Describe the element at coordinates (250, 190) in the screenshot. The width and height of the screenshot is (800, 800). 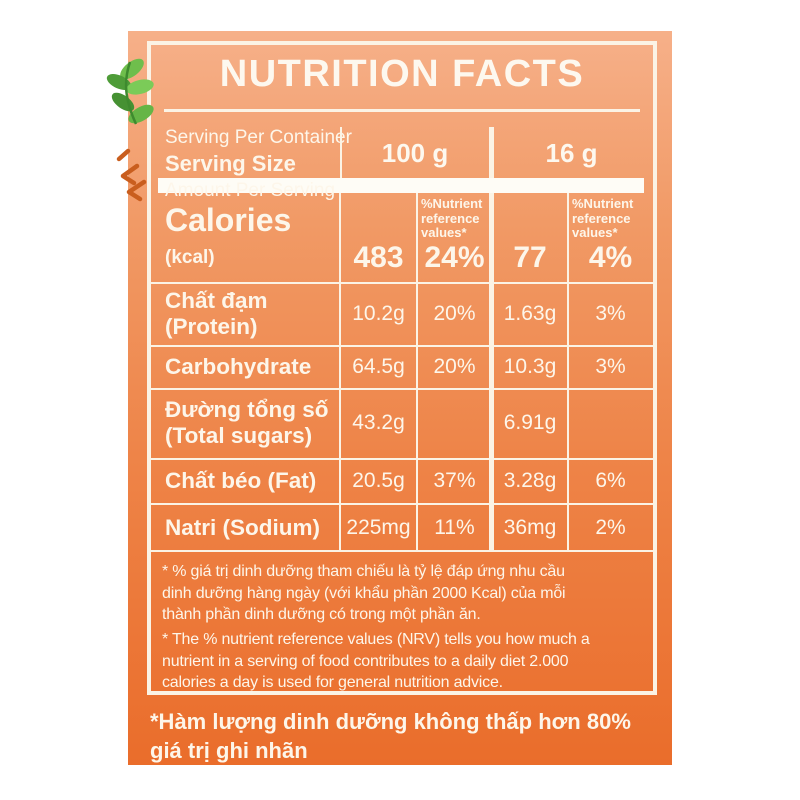
I see `amount-per-serving-label: Amount Per Serving` at that location.